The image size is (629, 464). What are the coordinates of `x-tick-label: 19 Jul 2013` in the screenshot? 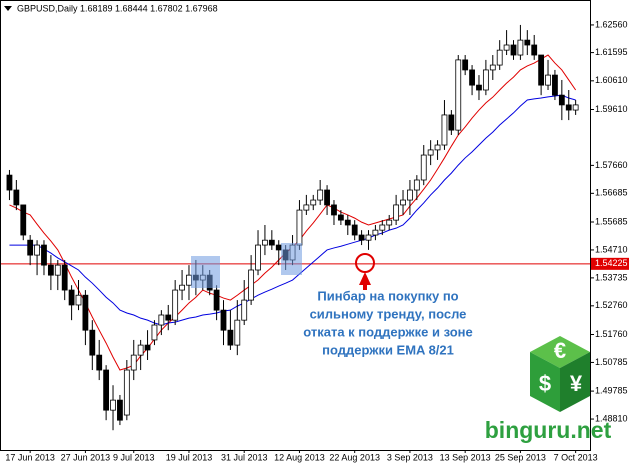 It's located at (189, 457).